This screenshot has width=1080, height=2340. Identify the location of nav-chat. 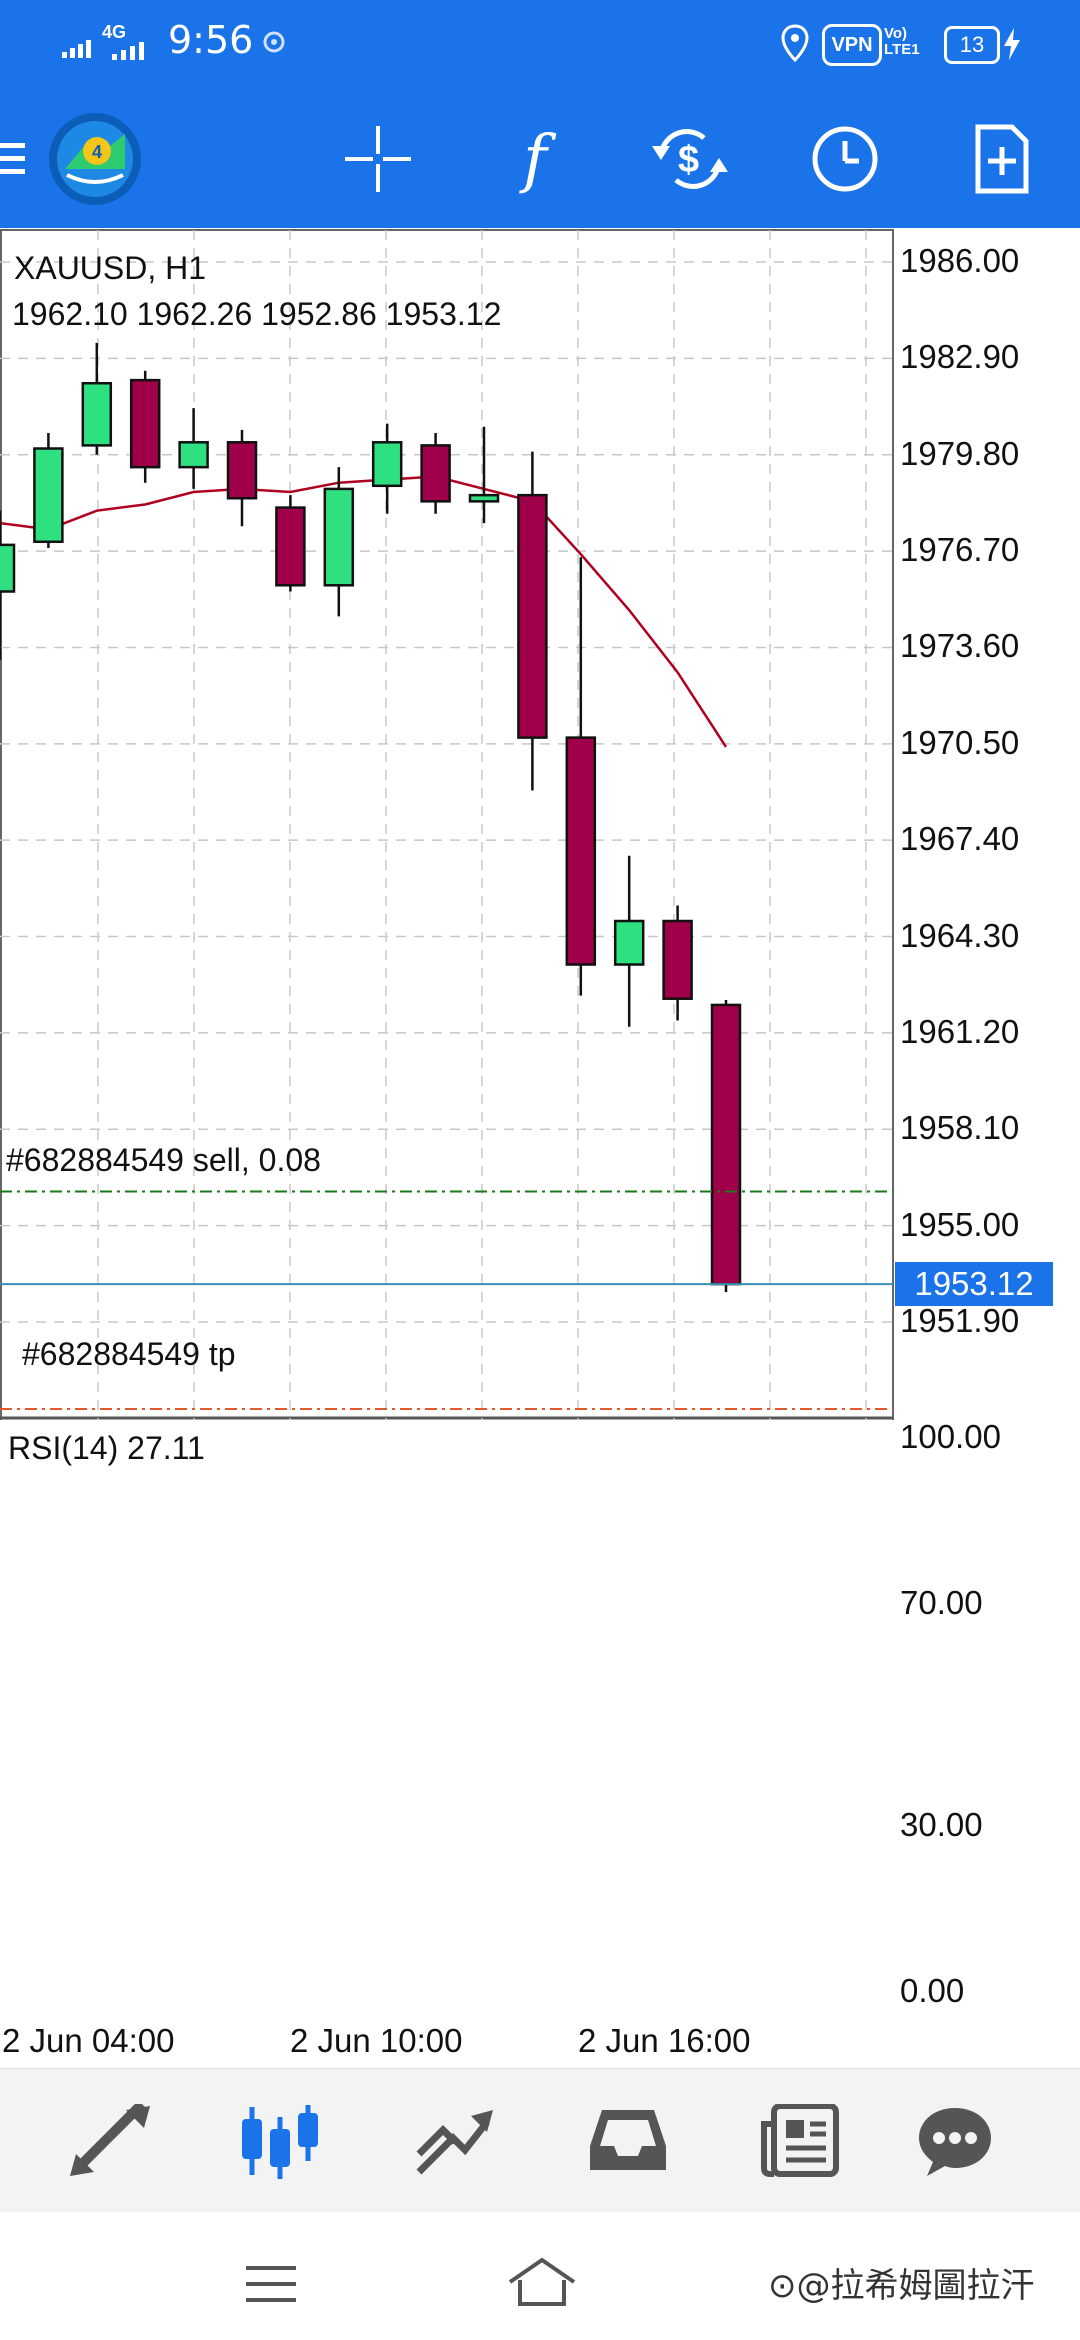
(955, 2141).